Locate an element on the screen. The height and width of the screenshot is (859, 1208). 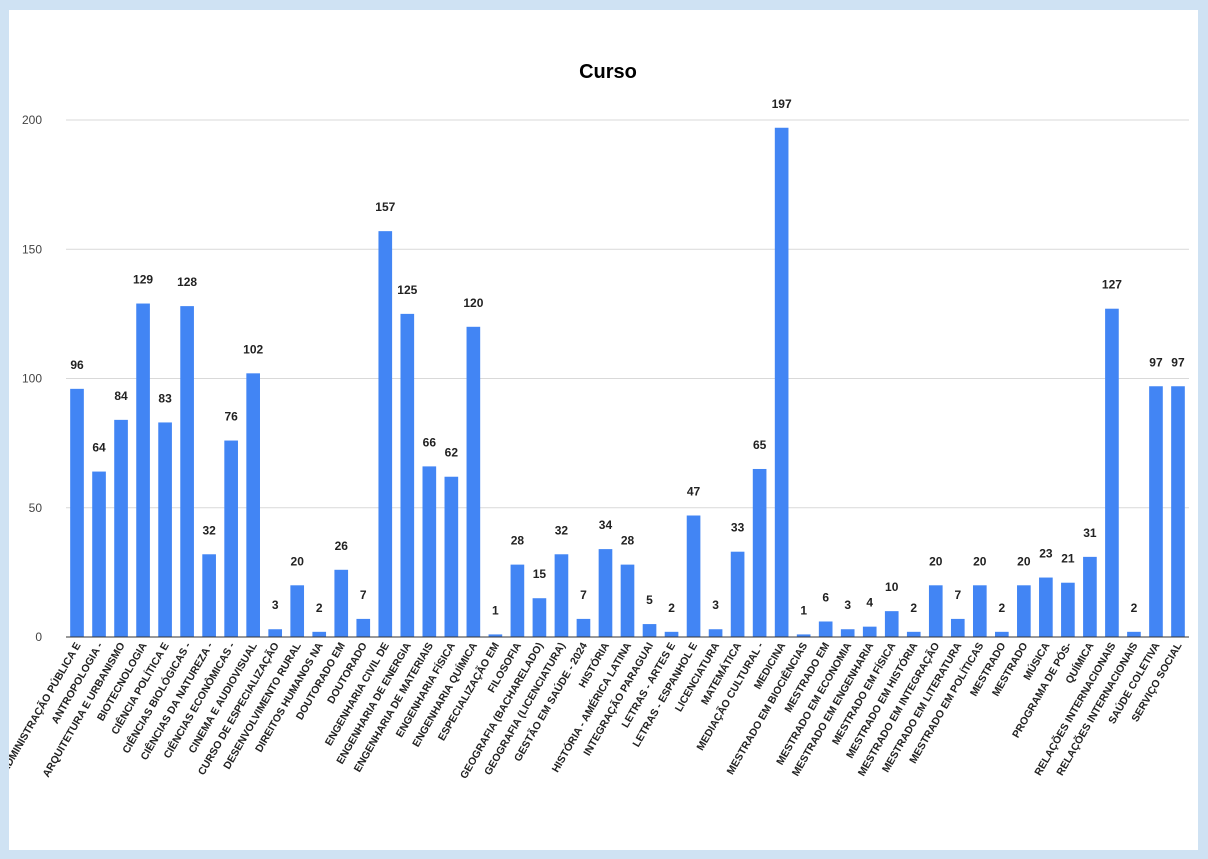
y-axis: 0 50 100 150 200 is located at coordinates (32, 378).